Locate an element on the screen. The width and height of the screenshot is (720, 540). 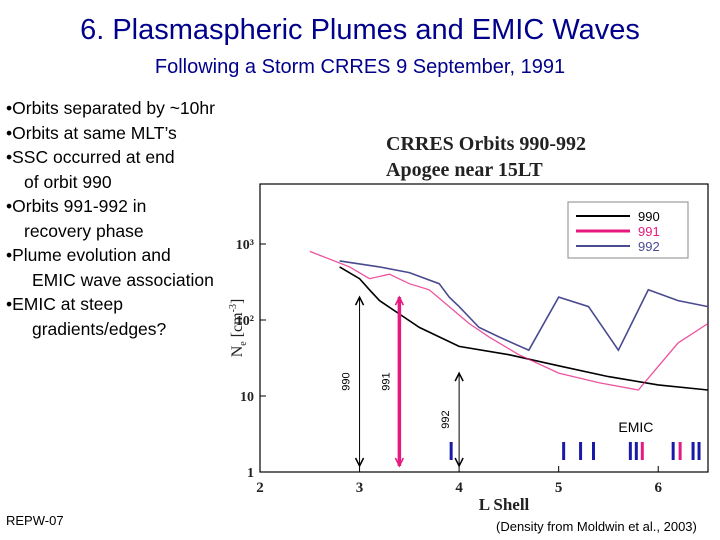
y-tick-label: 10 is located at coordinates (247, 397).